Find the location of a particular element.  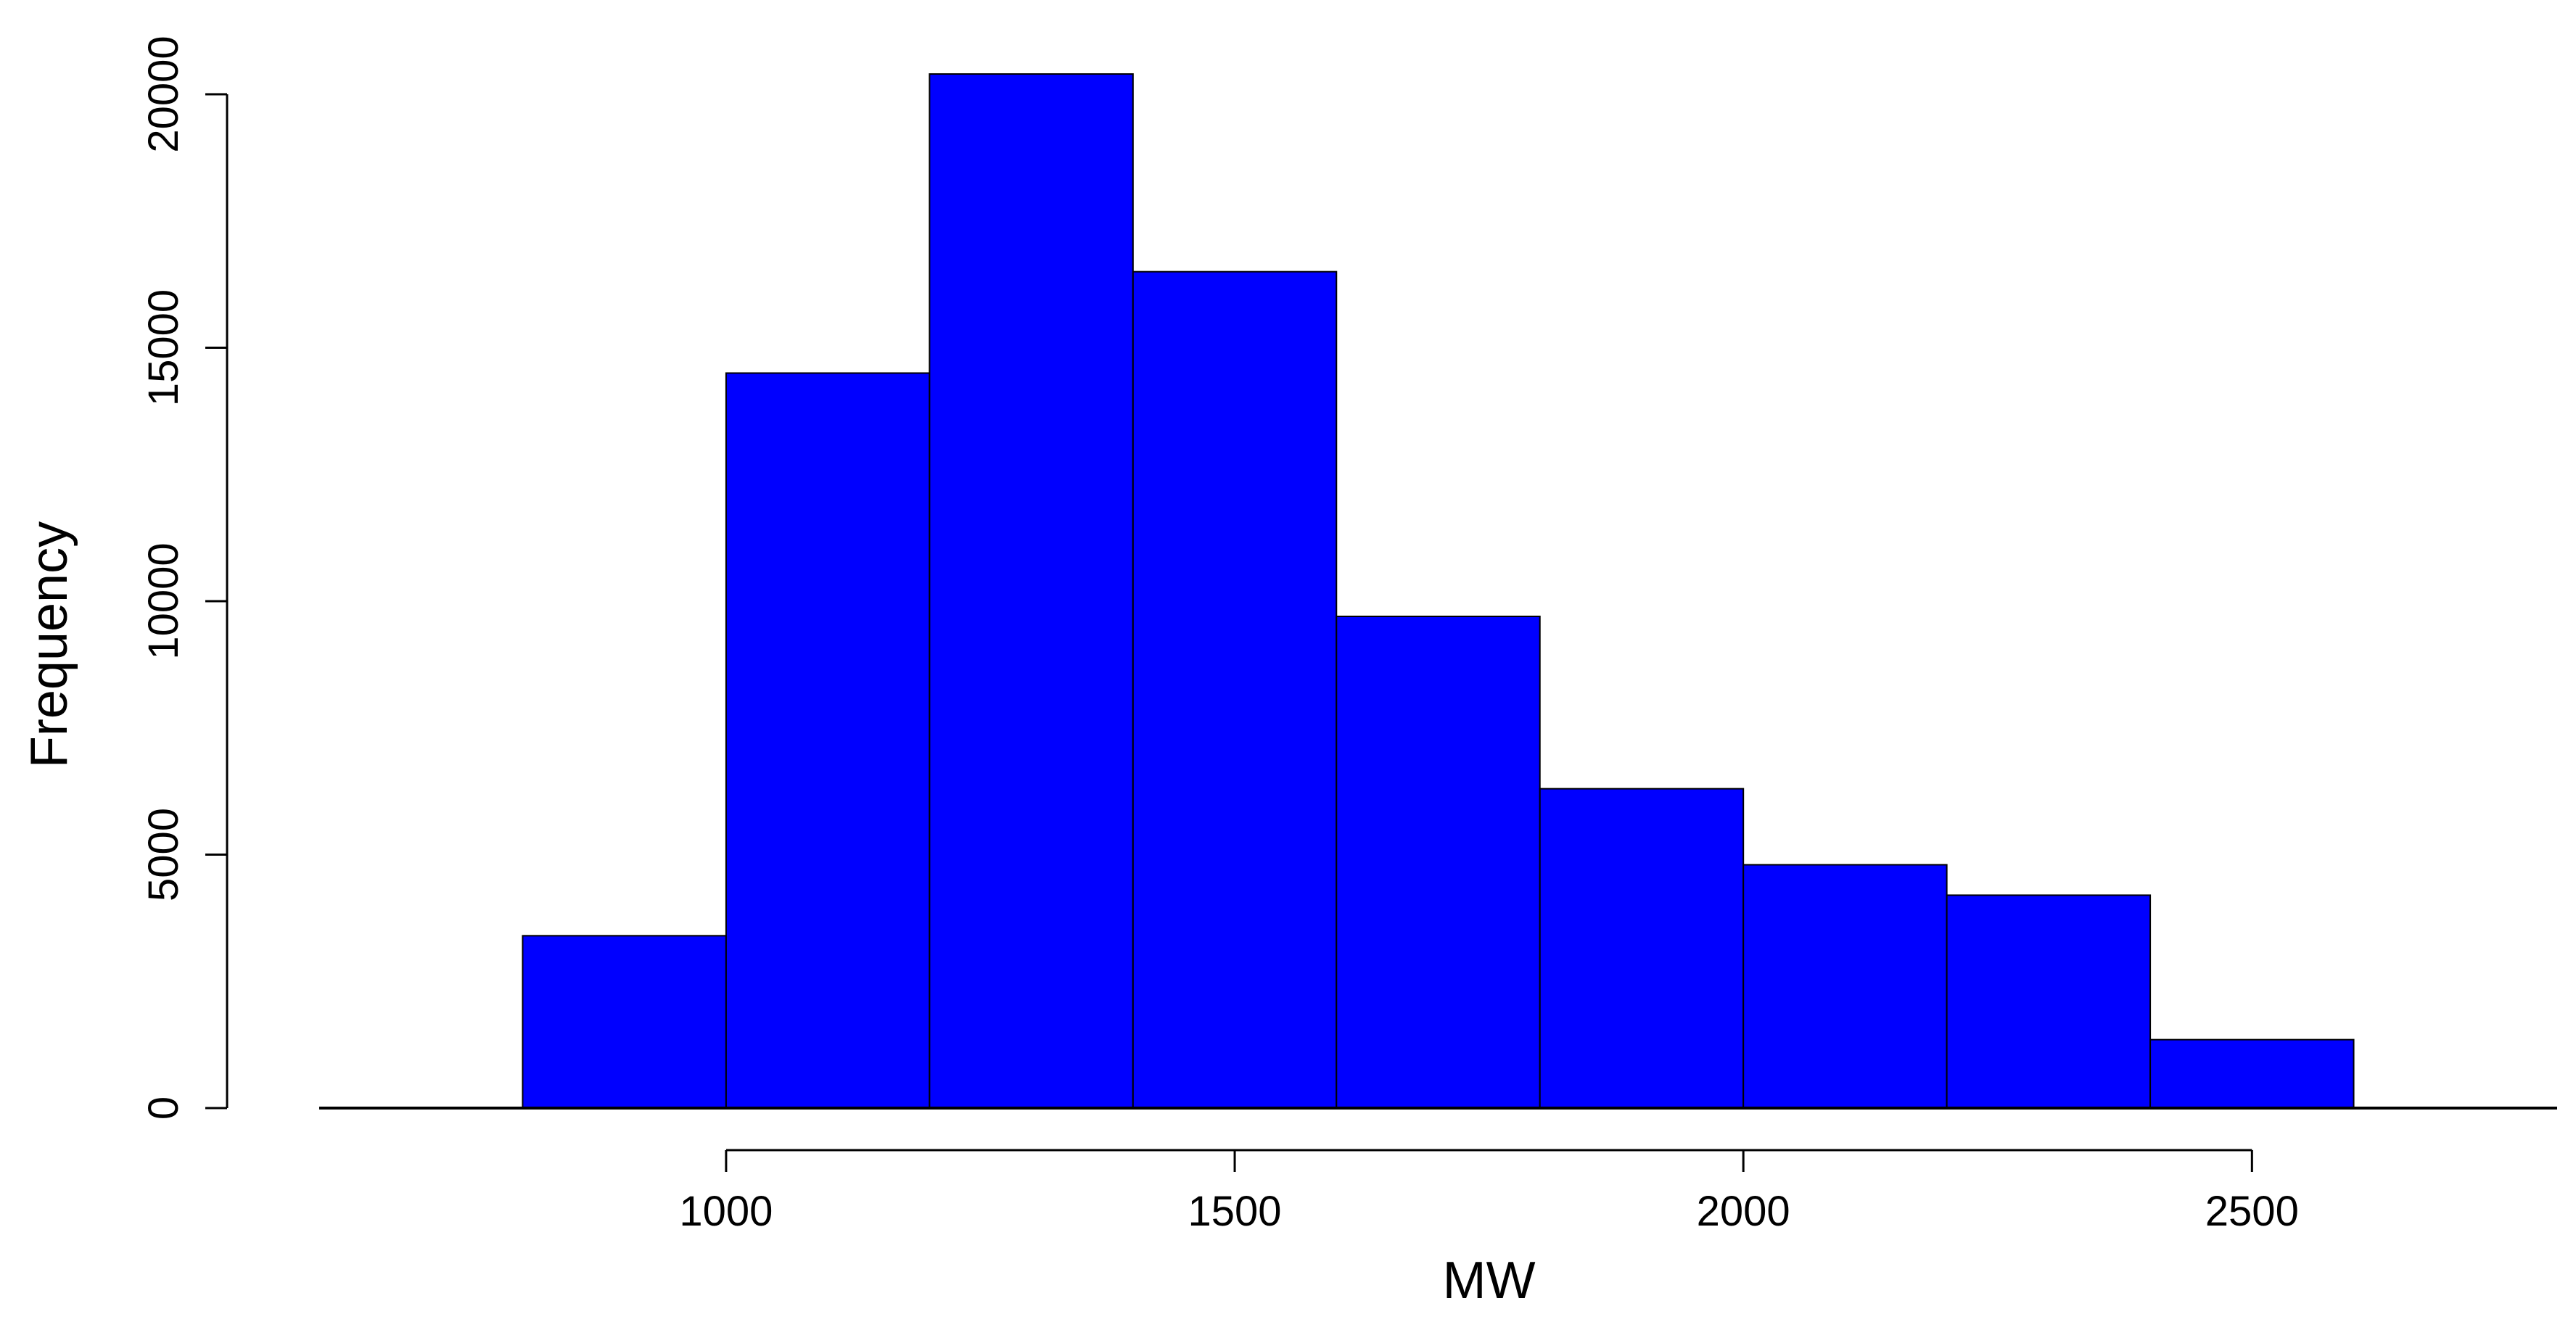

y-tick-label: 20000 is located at coordinates (163, 94).